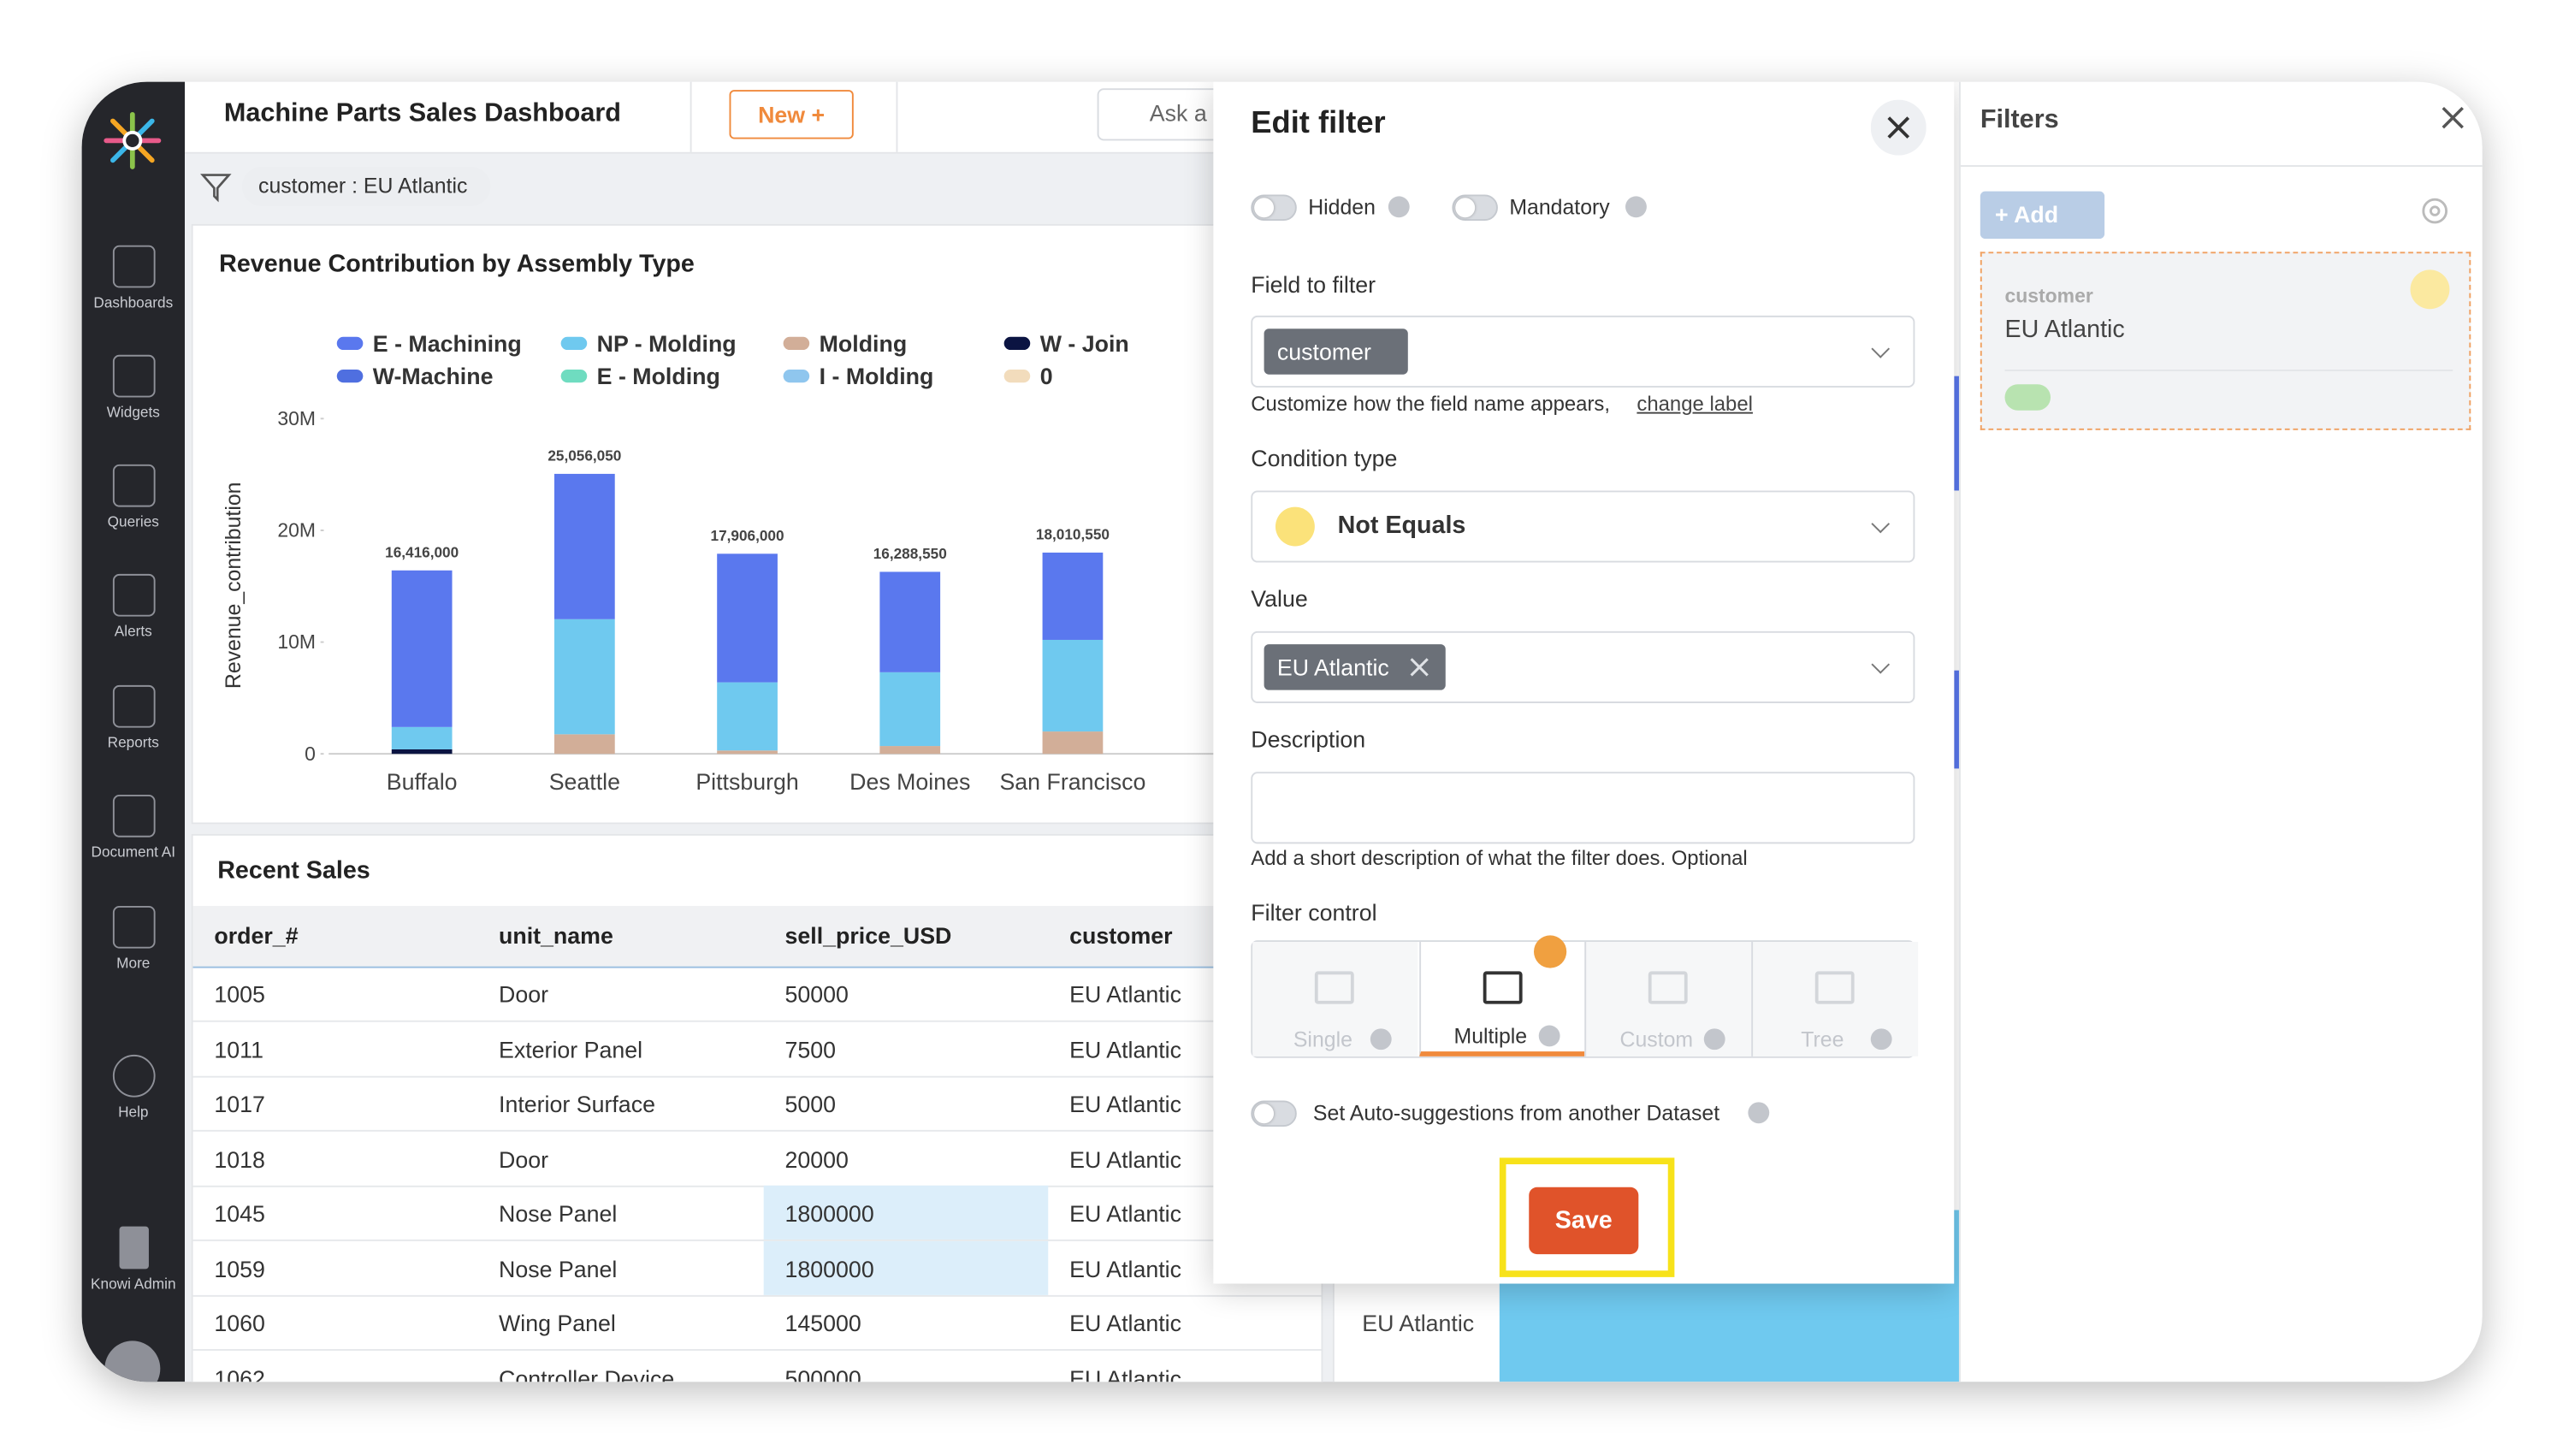 This screenshot has width=2551, height=1456. Describe the element at coordinates (133, 631) in the screenshot. I see `nav-label: Alerts` at that location.